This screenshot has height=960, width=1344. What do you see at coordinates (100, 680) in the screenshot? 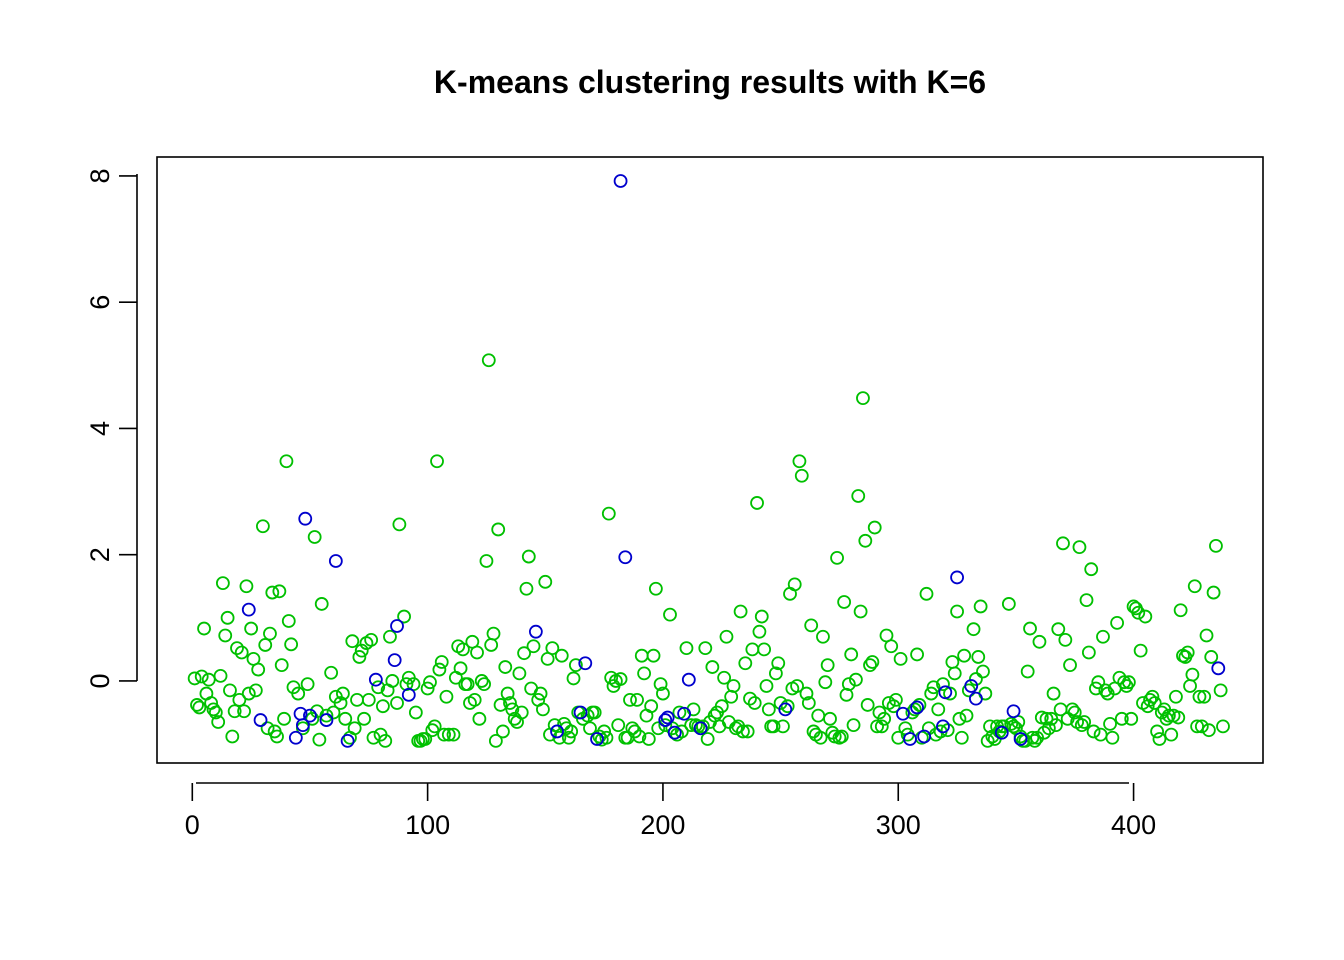
I see `y-tick-label: 0` at bounding box center [100, 680].